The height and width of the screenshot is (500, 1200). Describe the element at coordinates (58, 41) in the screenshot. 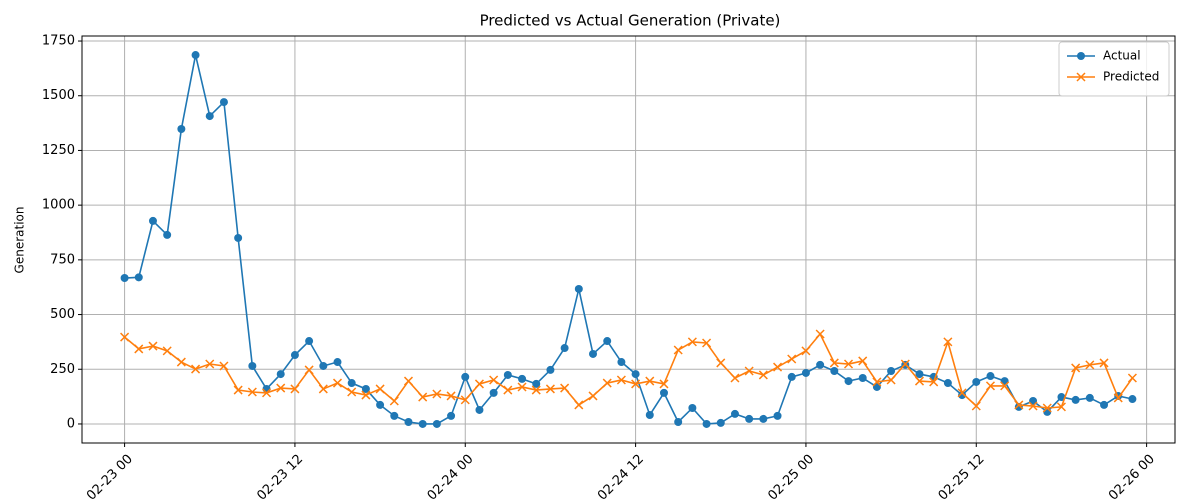

I see `y-tick-label: 1750` at that location.